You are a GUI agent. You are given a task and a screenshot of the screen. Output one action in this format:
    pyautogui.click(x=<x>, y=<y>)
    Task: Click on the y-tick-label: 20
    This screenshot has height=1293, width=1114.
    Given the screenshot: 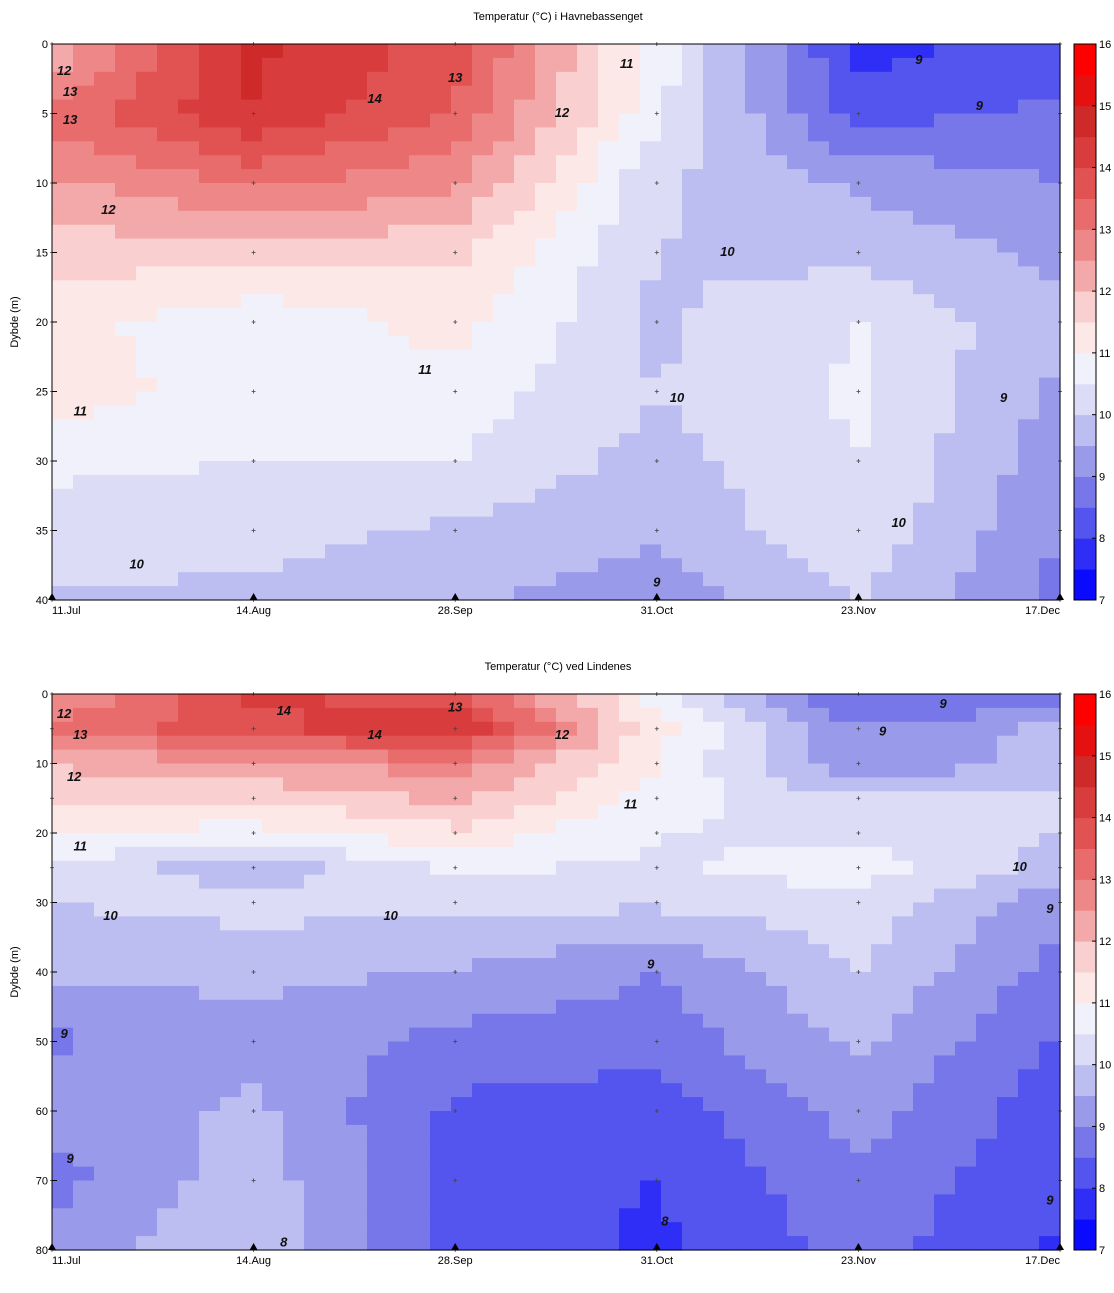 What is the action you would take?
    pyautogui.click(x=42, y=323)
    